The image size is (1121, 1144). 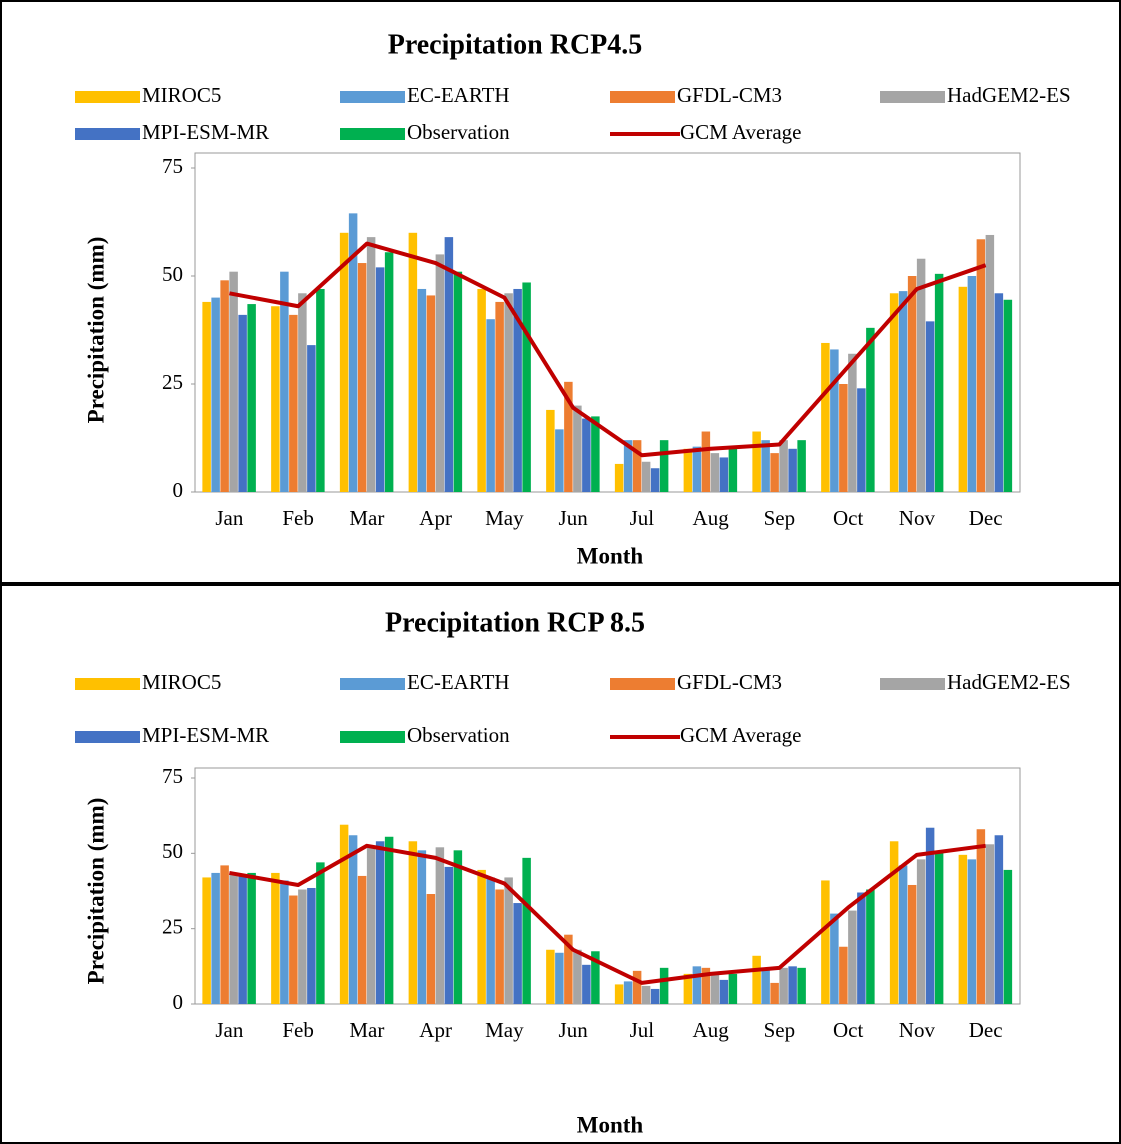 I want to click on legend-label: GCM Average, so click(x=741, y=132).